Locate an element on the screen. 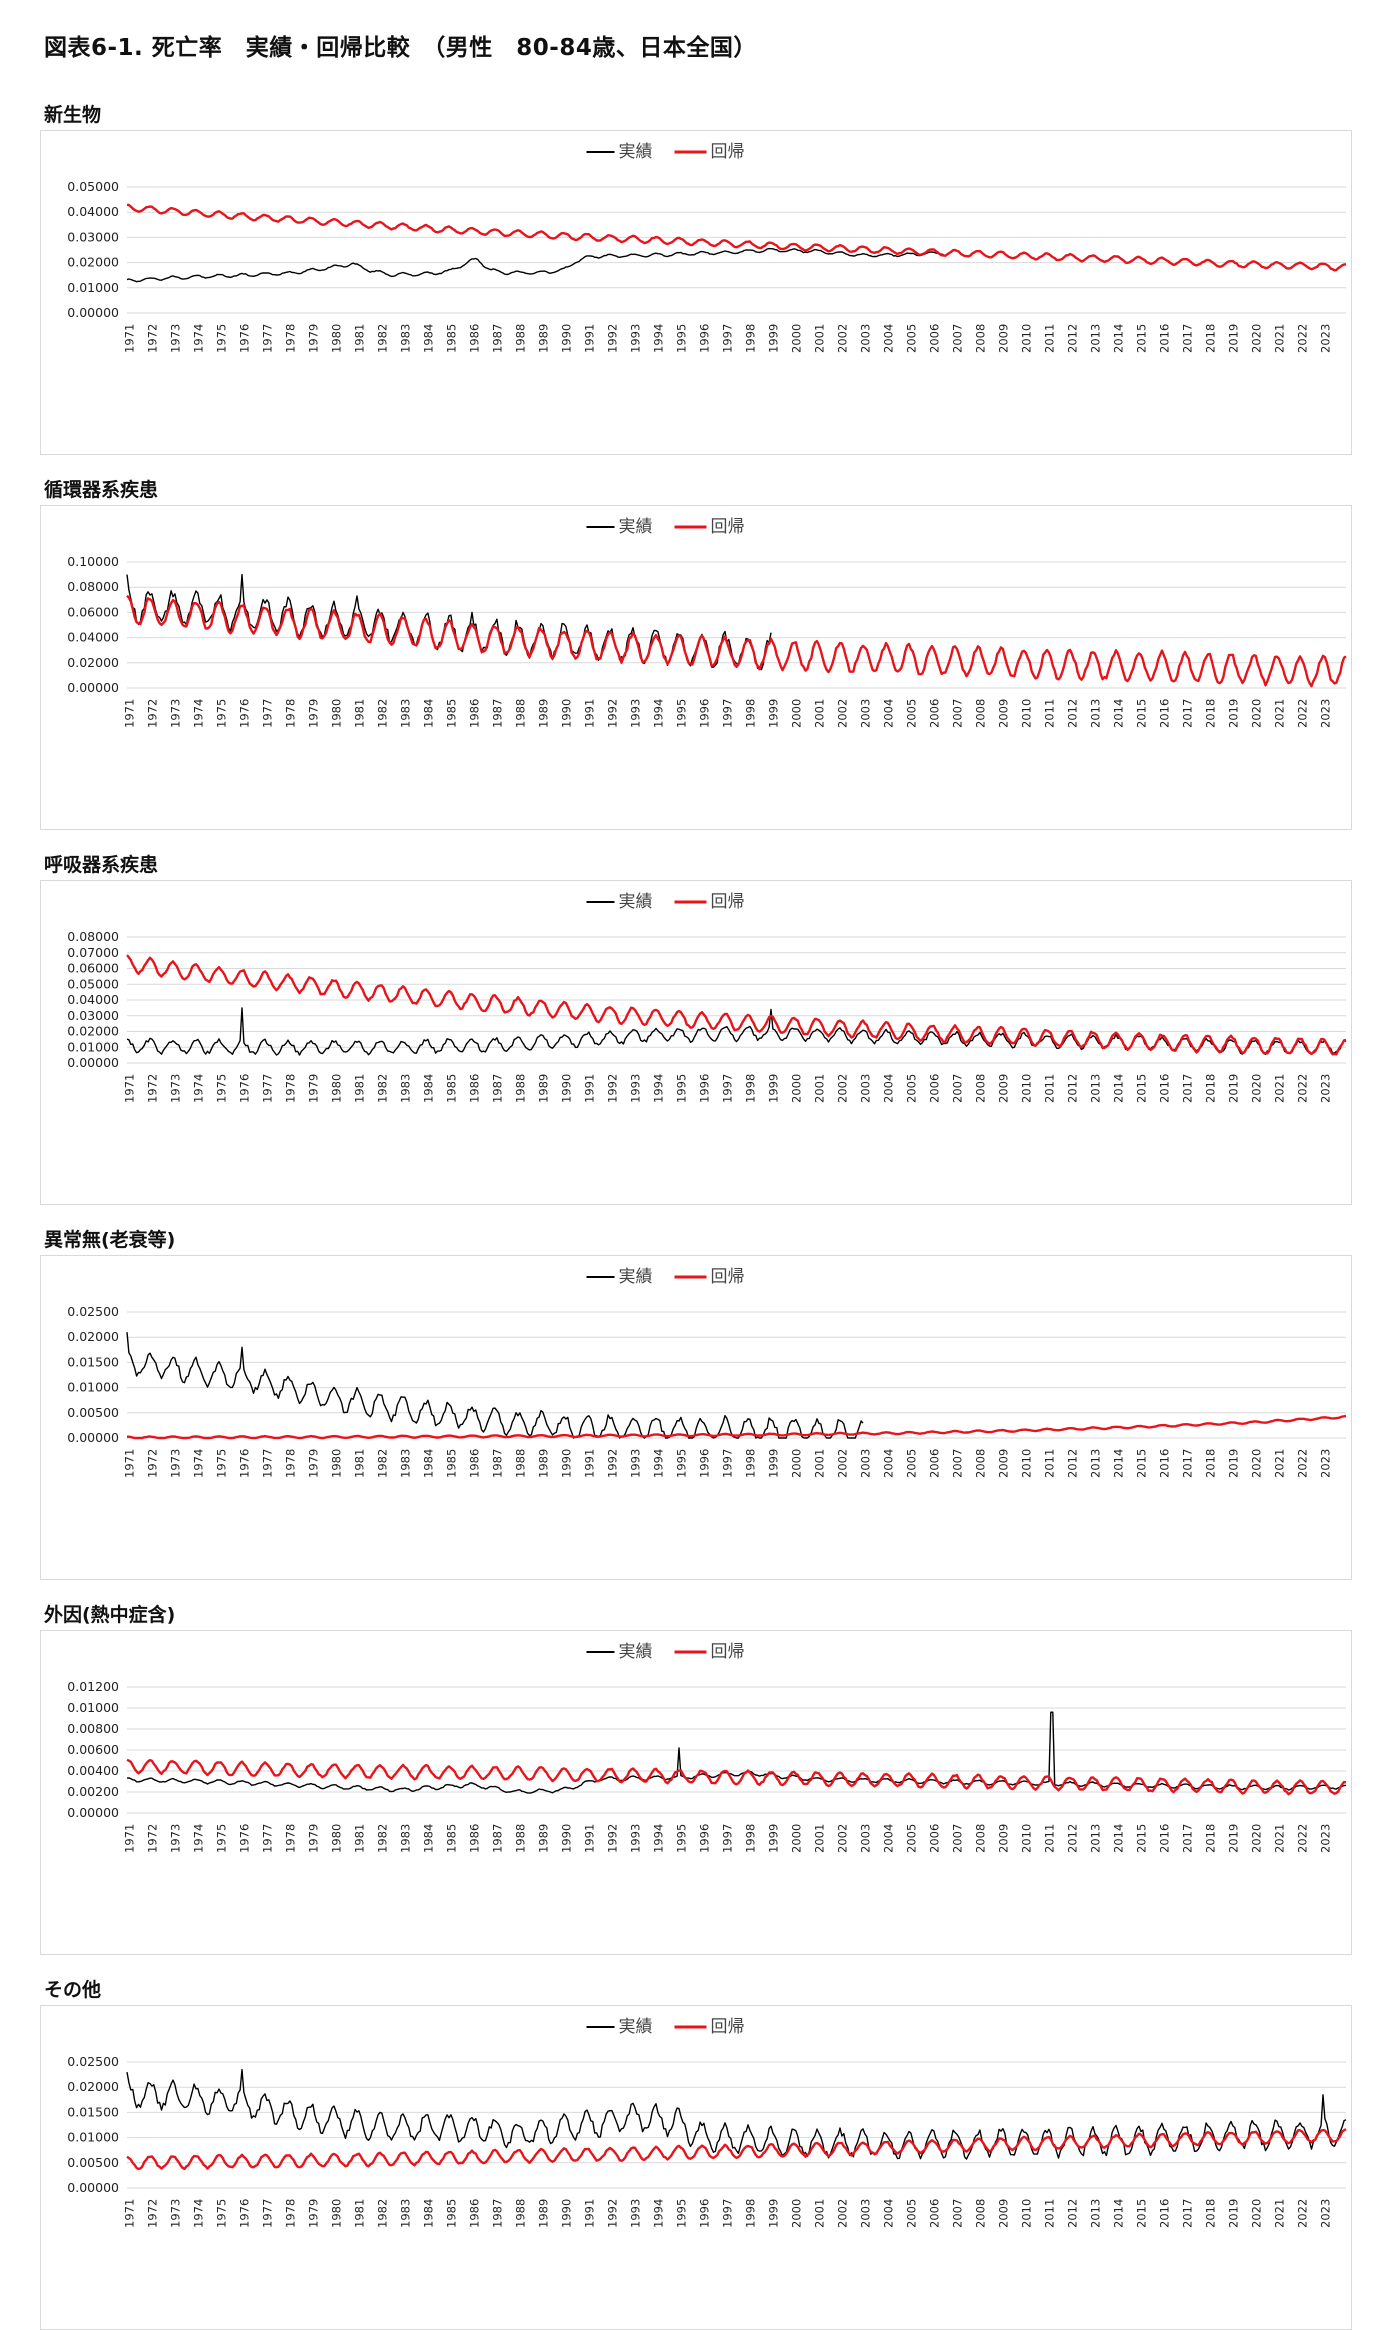 The height and width of the screenshot is (2330, 1399). x-tick-label: 2018 is located at coordinates (1210, 1838).